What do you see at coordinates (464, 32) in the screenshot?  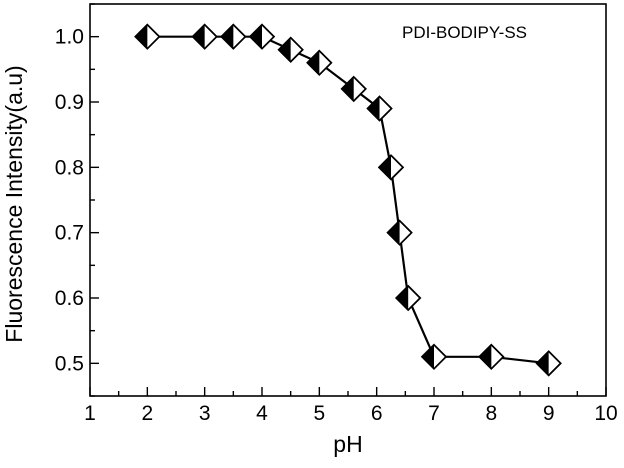 I see `legend-label: PDI-BODIPY-SS` at bounding box center [464, 32].